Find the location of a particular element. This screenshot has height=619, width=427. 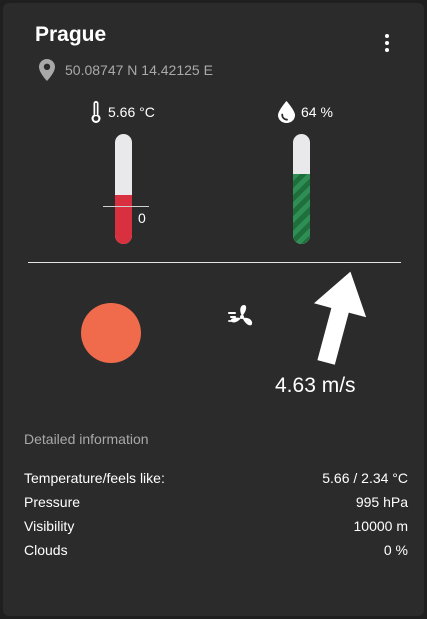

humidity-reading: 64 % is located at coordinates (305, 112).